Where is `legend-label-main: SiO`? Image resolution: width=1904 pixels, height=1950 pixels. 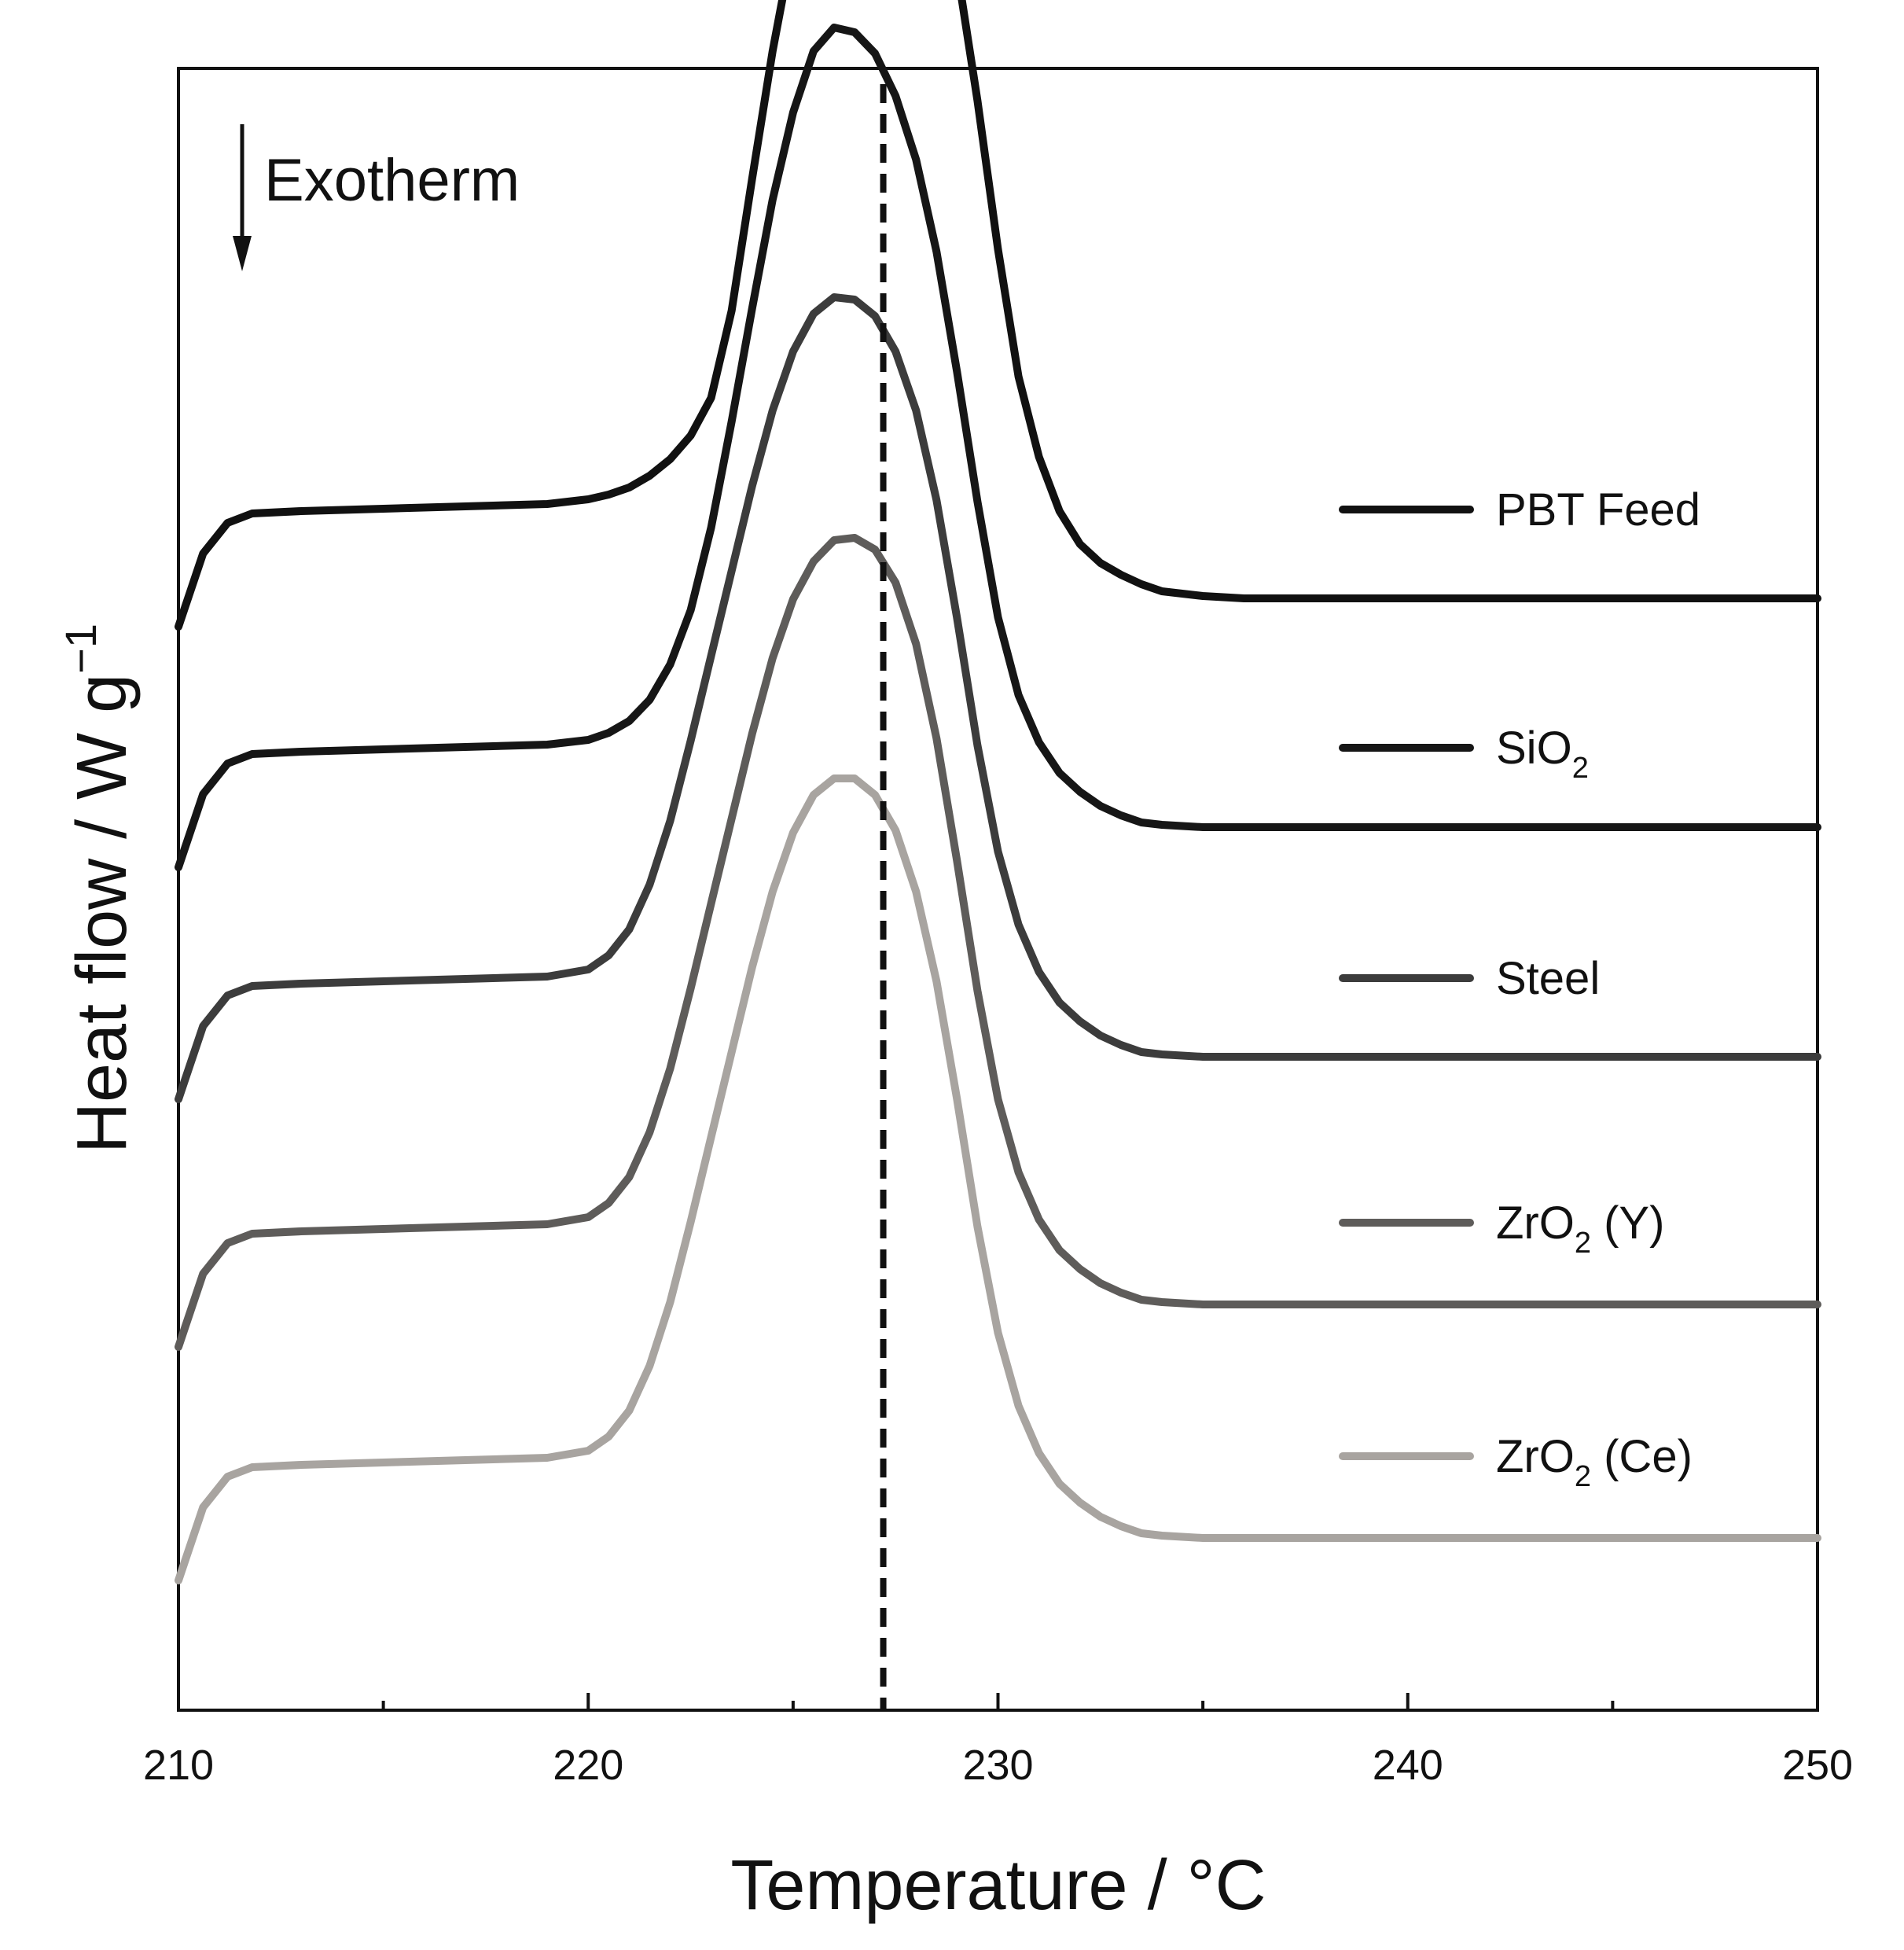
legend-label-main: SiO is located at coordinates (1534, 748).